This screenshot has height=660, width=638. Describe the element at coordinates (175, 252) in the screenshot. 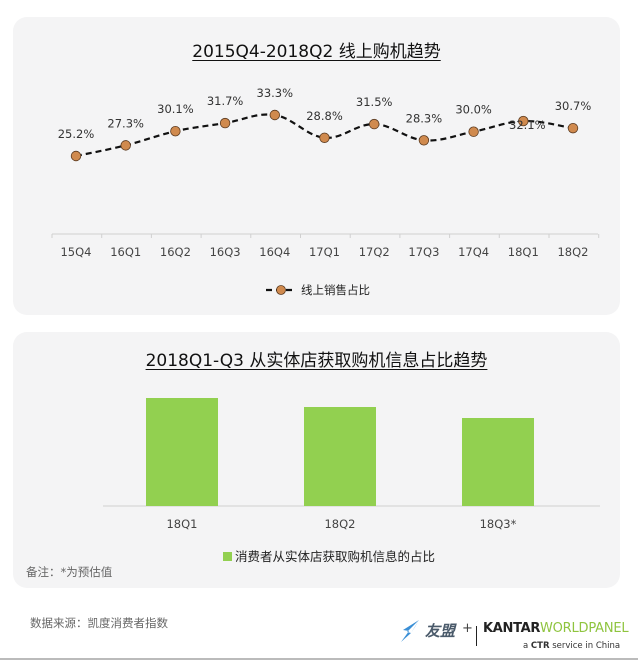

I see `x-tick-label: 16Q2` at that location.